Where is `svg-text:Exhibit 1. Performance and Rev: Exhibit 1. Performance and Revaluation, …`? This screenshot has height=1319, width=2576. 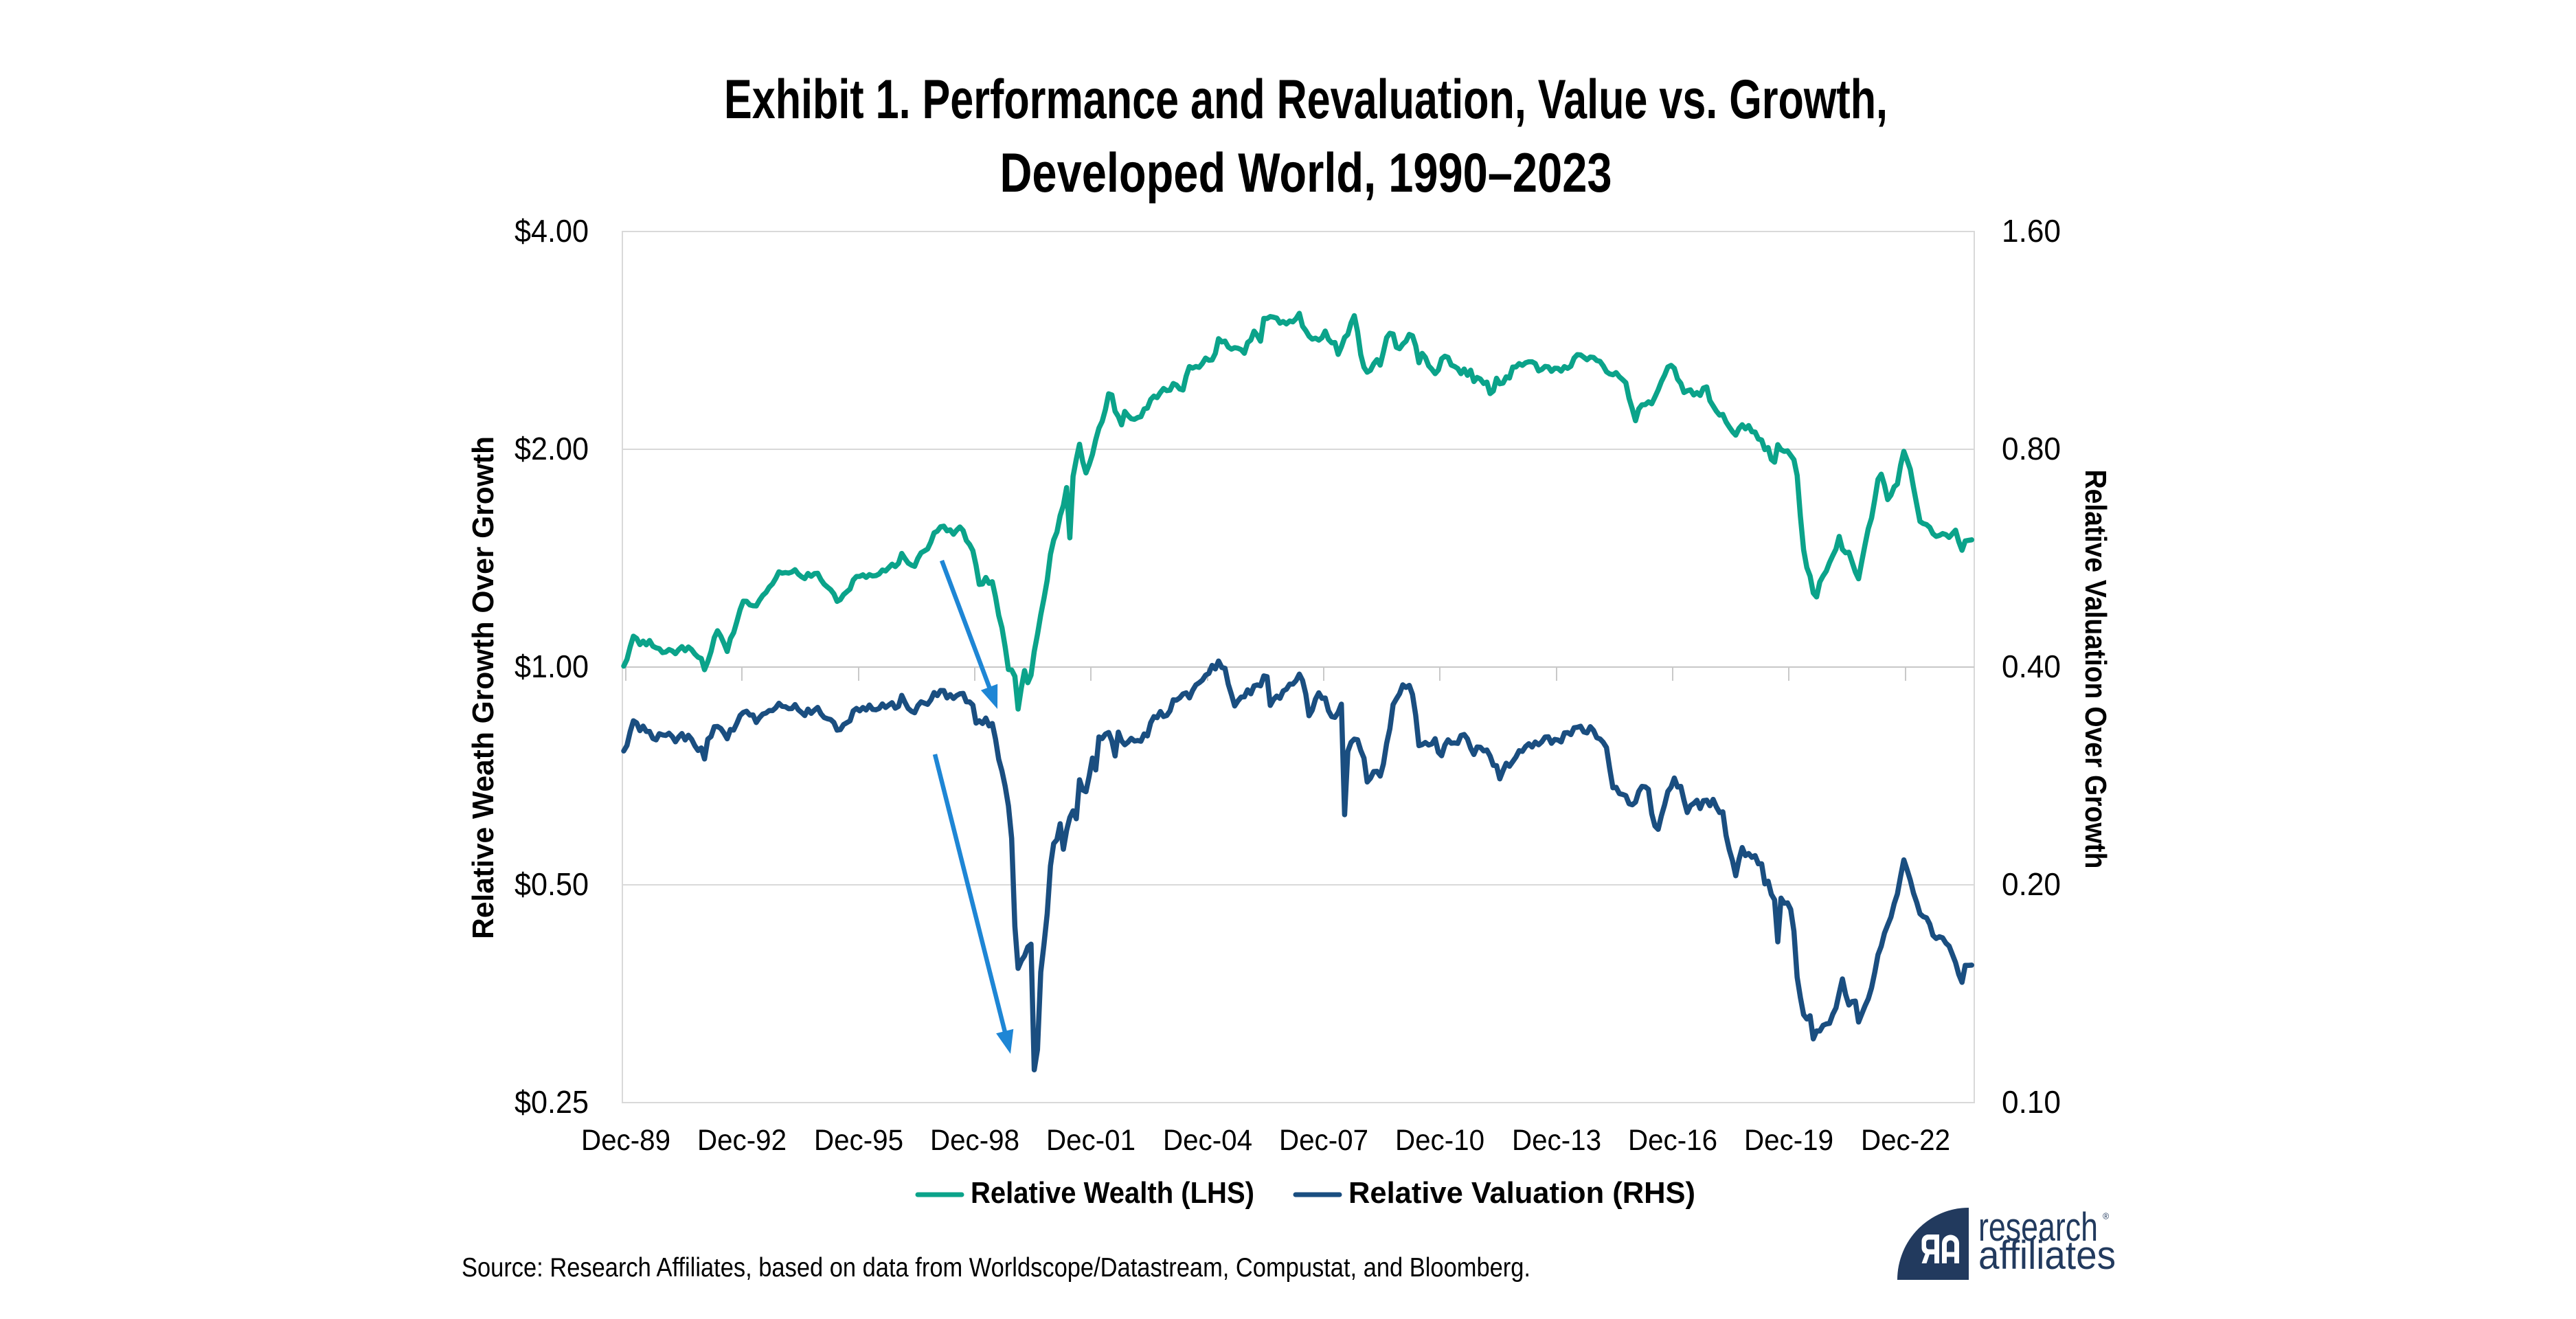 svg-text:Exhibit 1. Performance and Rev: Exhibit 1. Performance and Revaluation, … is located at coordinates (1306, 100).